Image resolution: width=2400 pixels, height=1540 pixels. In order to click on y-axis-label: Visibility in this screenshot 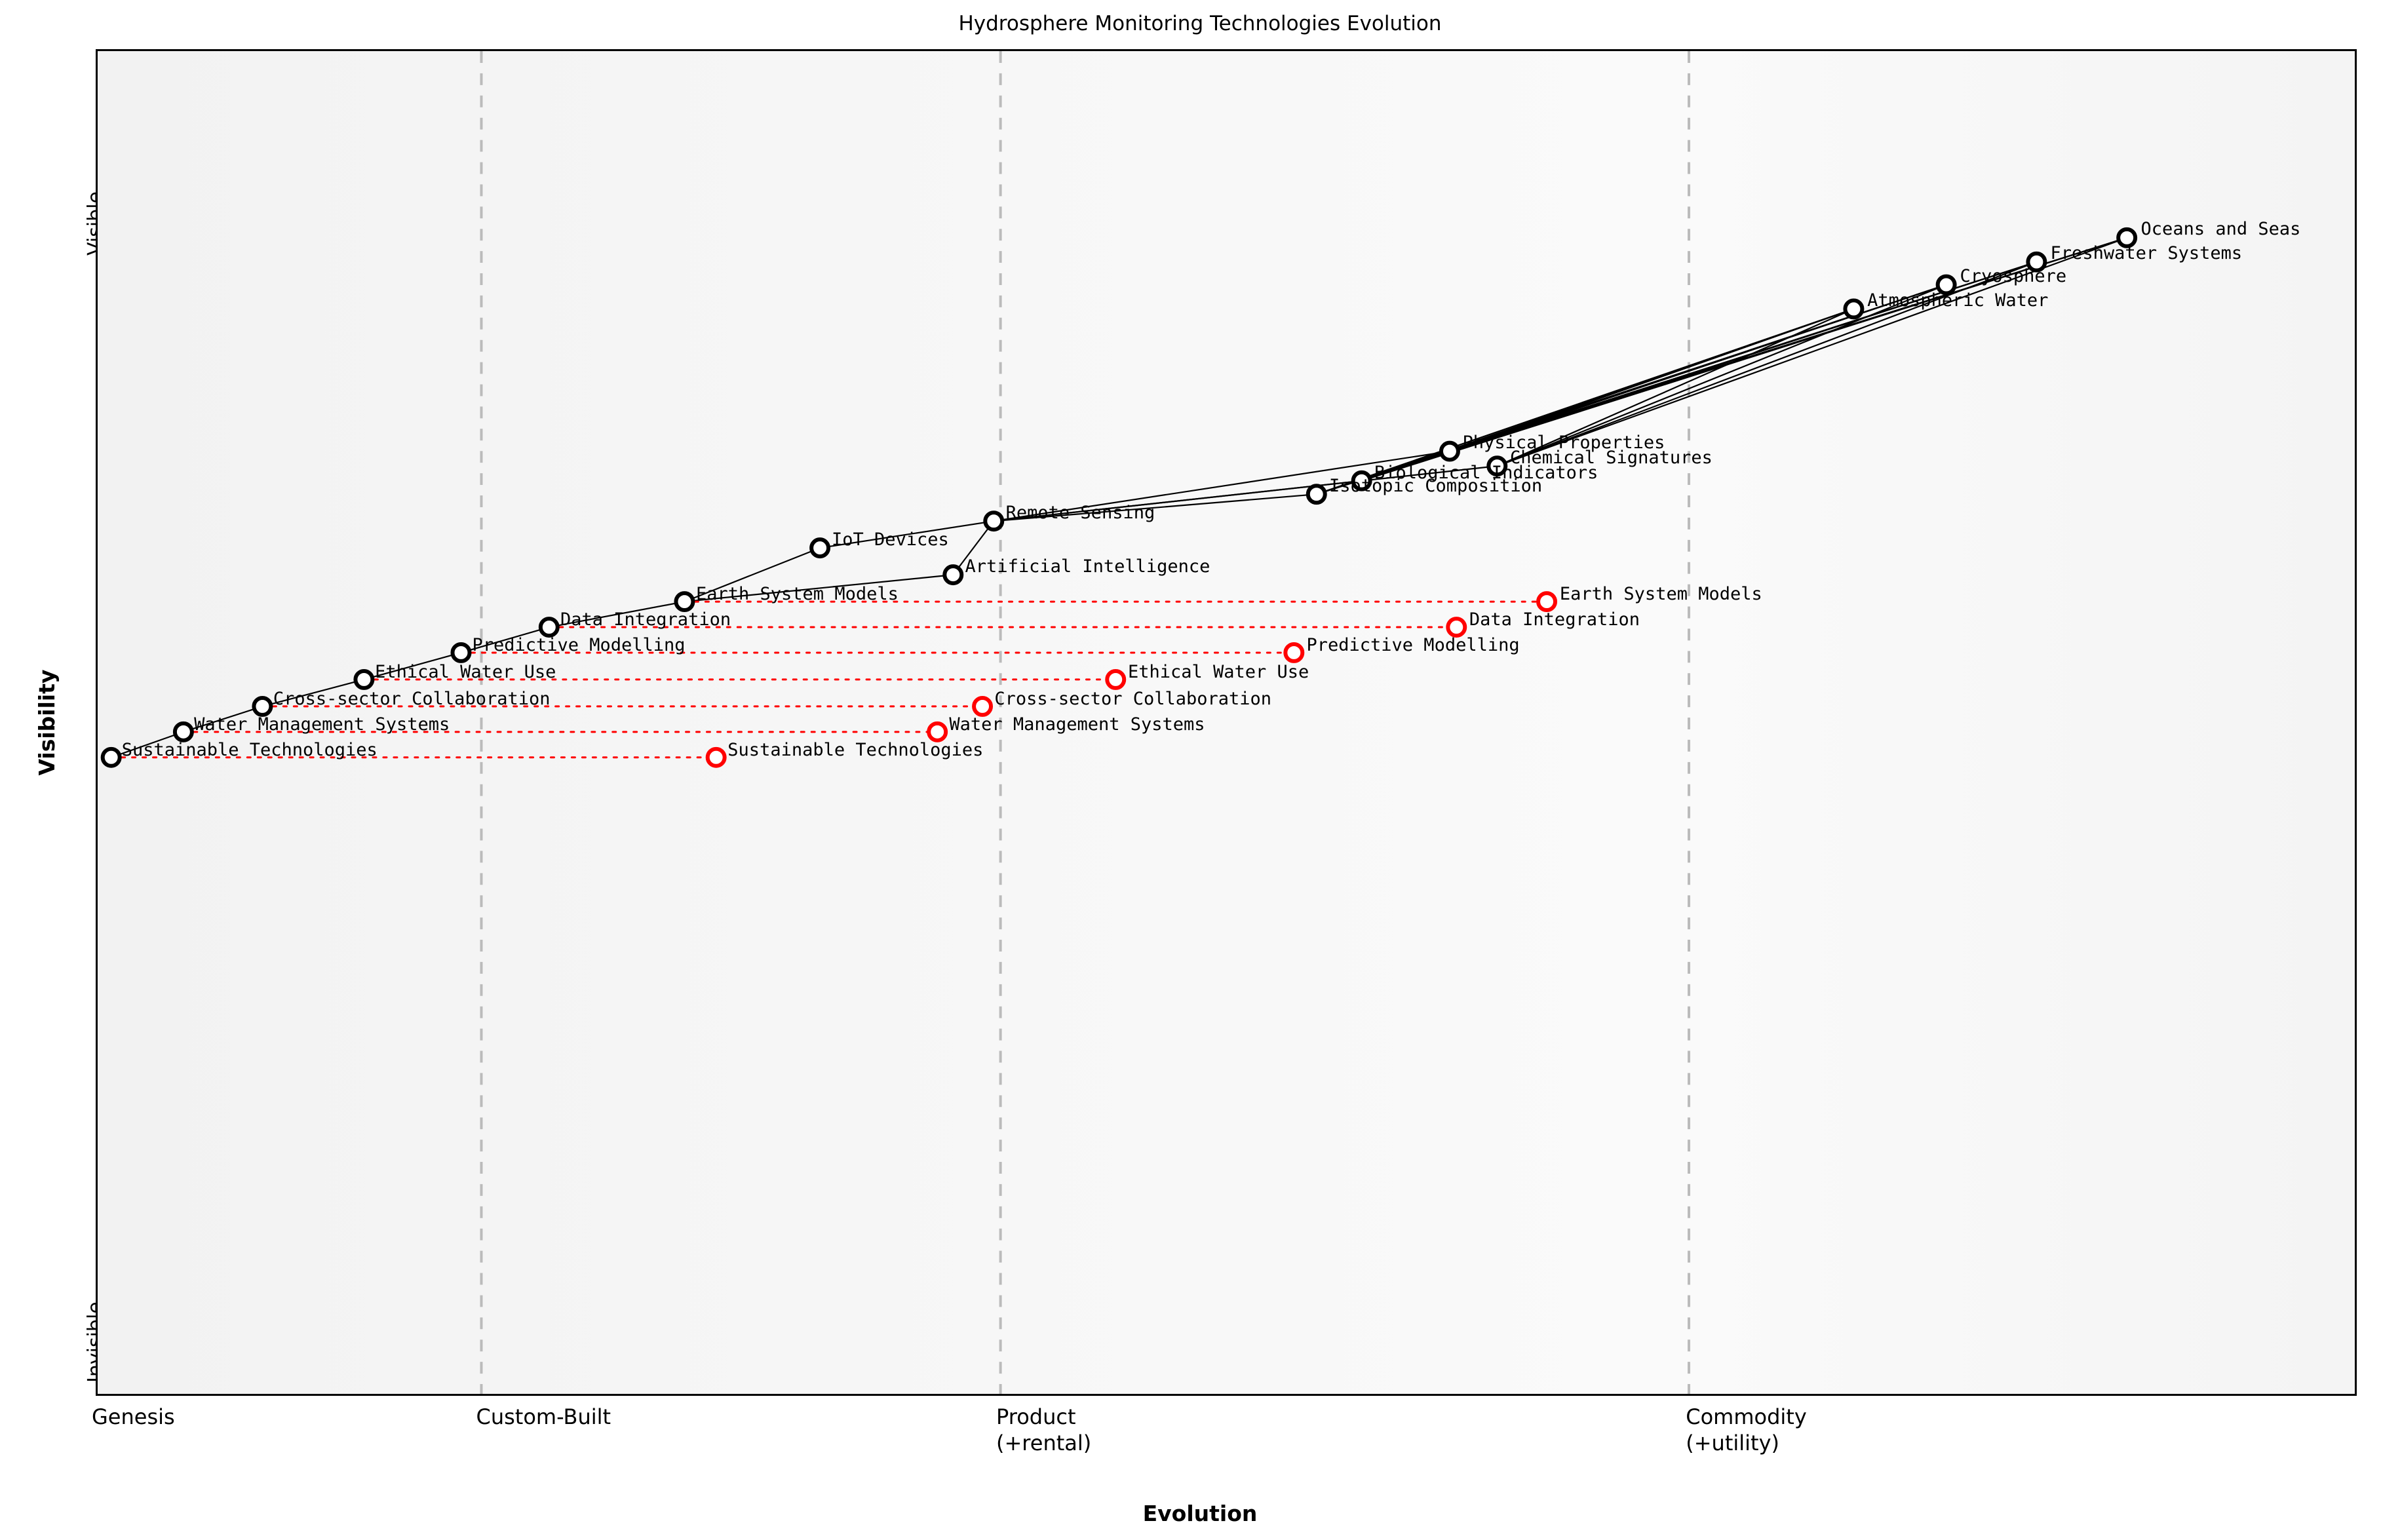, I will do `click(47, 722)`.